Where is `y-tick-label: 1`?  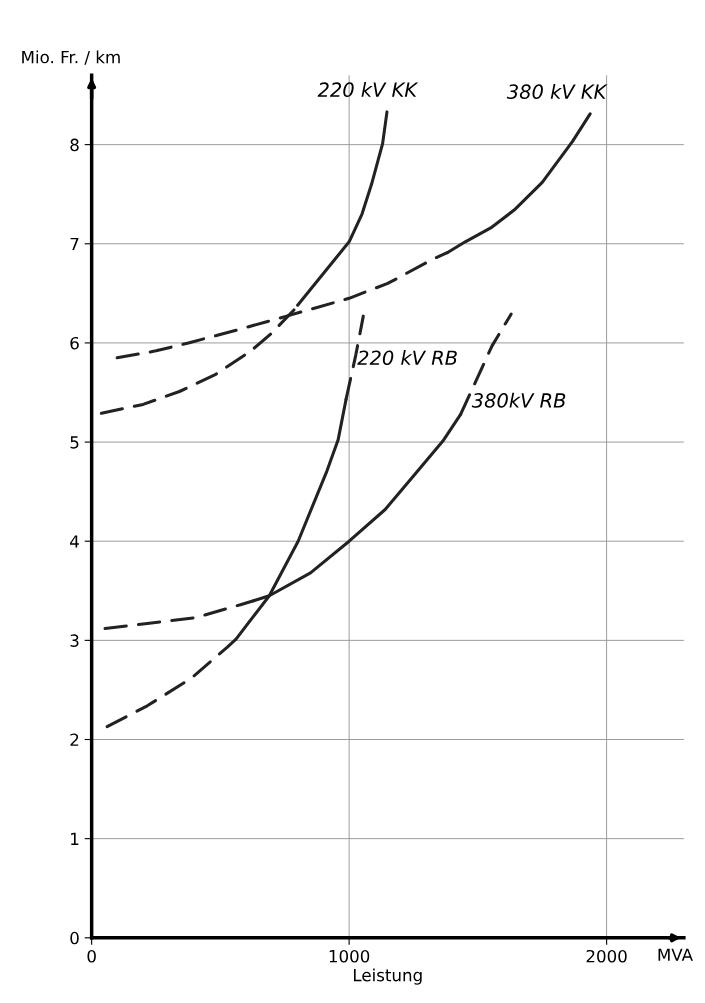 y-tick-label: 1 is located at coordinates (75, 838).